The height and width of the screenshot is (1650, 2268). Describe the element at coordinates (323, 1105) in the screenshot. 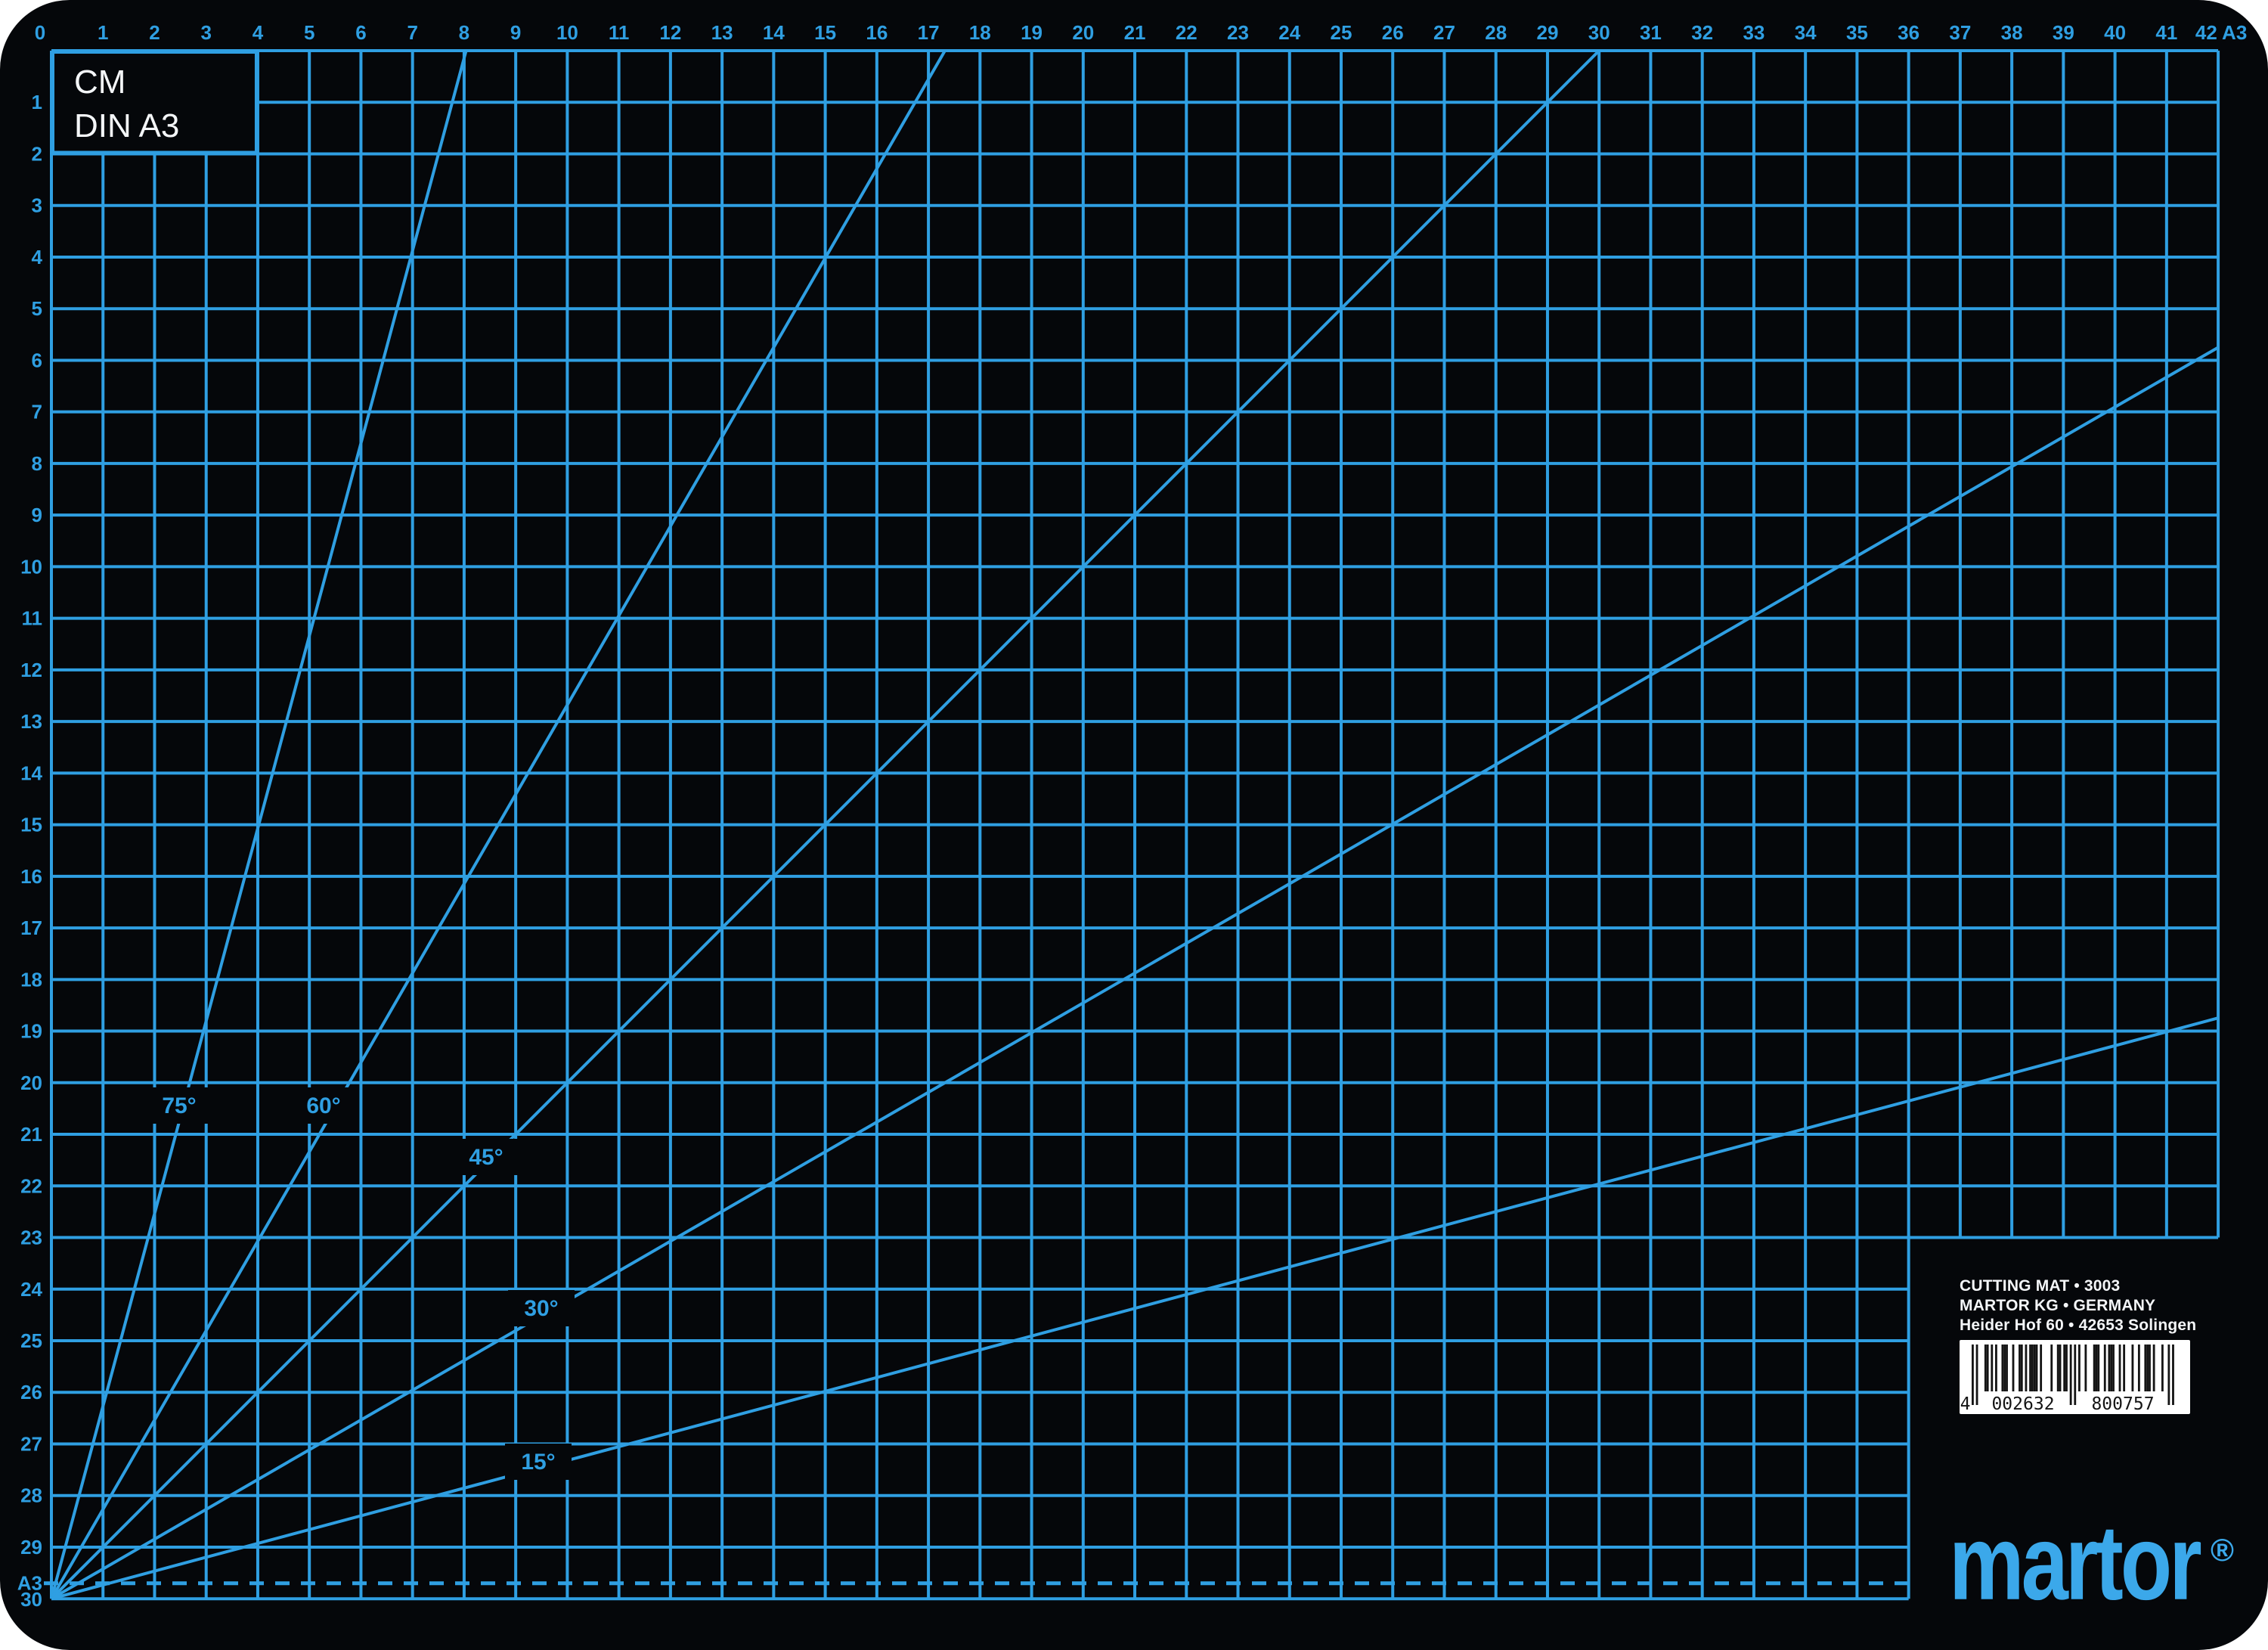

I see `angle-label-60: 60°` at that location.